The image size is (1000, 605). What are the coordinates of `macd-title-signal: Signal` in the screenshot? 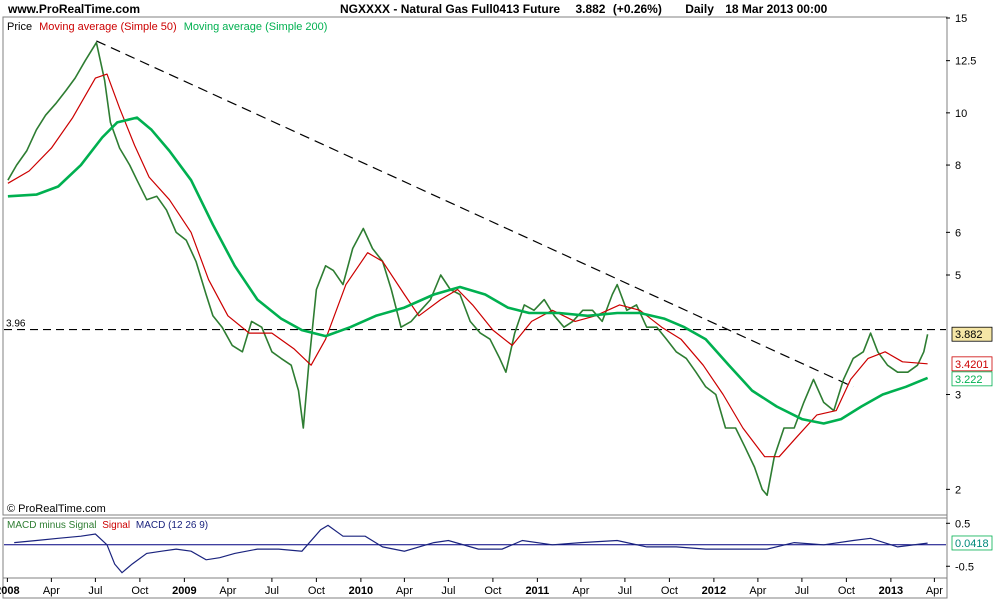 It's located at (116, 525).